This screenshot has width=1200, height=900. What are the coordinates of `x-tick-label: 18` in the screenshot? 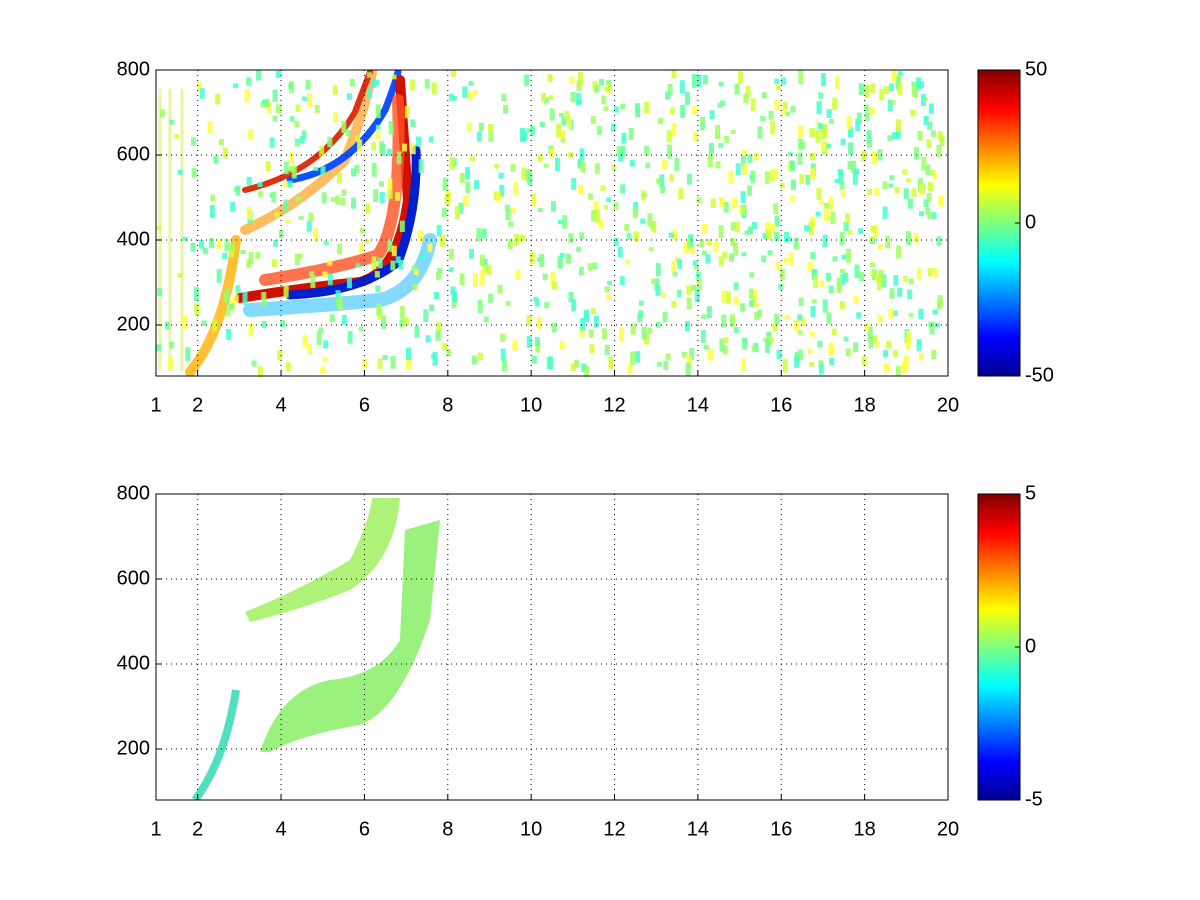 It's located at (865, 829).